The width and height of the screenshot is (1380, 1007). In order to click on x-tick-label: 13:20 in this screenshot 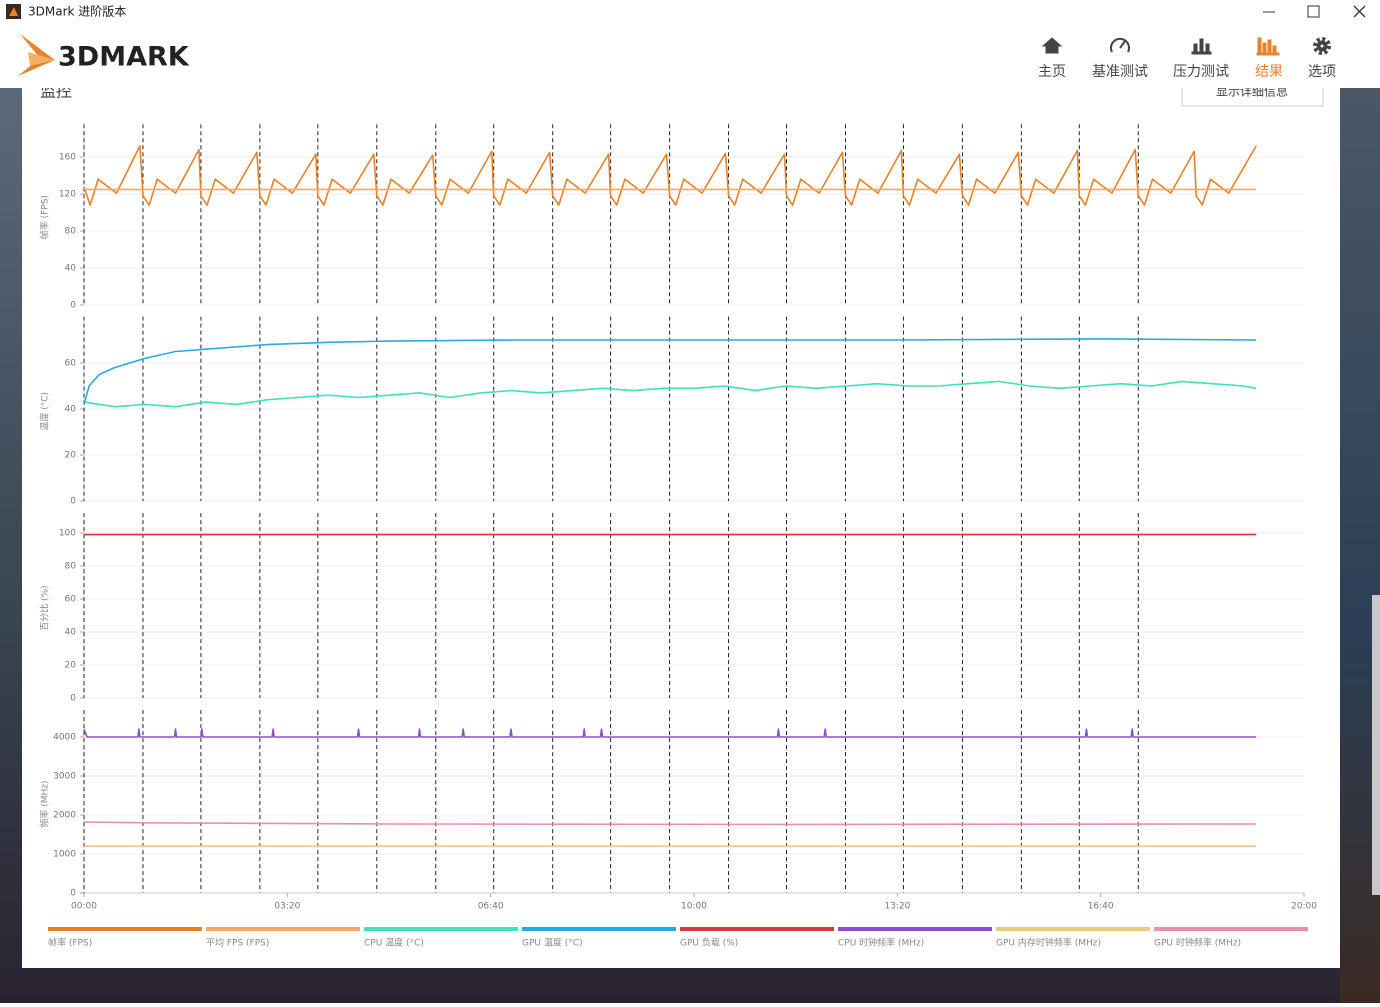, I will do `click(897, 907)`.